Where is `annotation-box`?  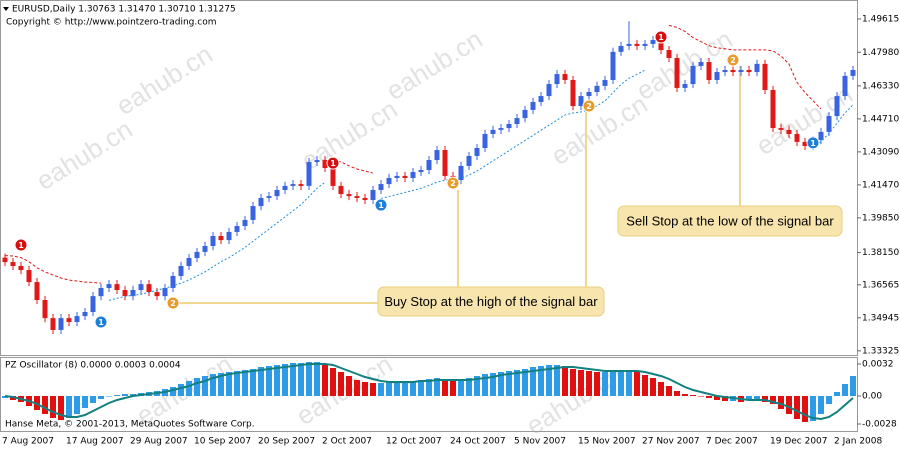 annotation-box is located at coordinates (730, 221).